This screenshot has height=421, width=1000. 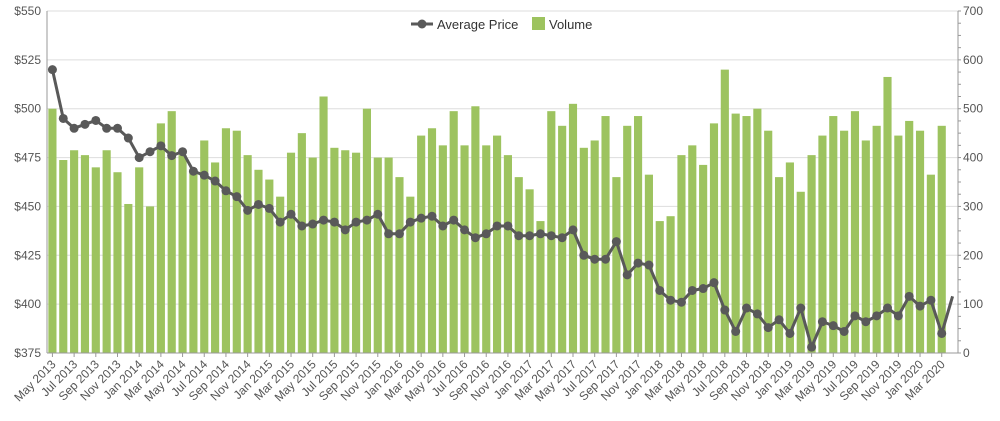 I want to click on left-axis-tick-label: $475, so click(x=27, y=158).